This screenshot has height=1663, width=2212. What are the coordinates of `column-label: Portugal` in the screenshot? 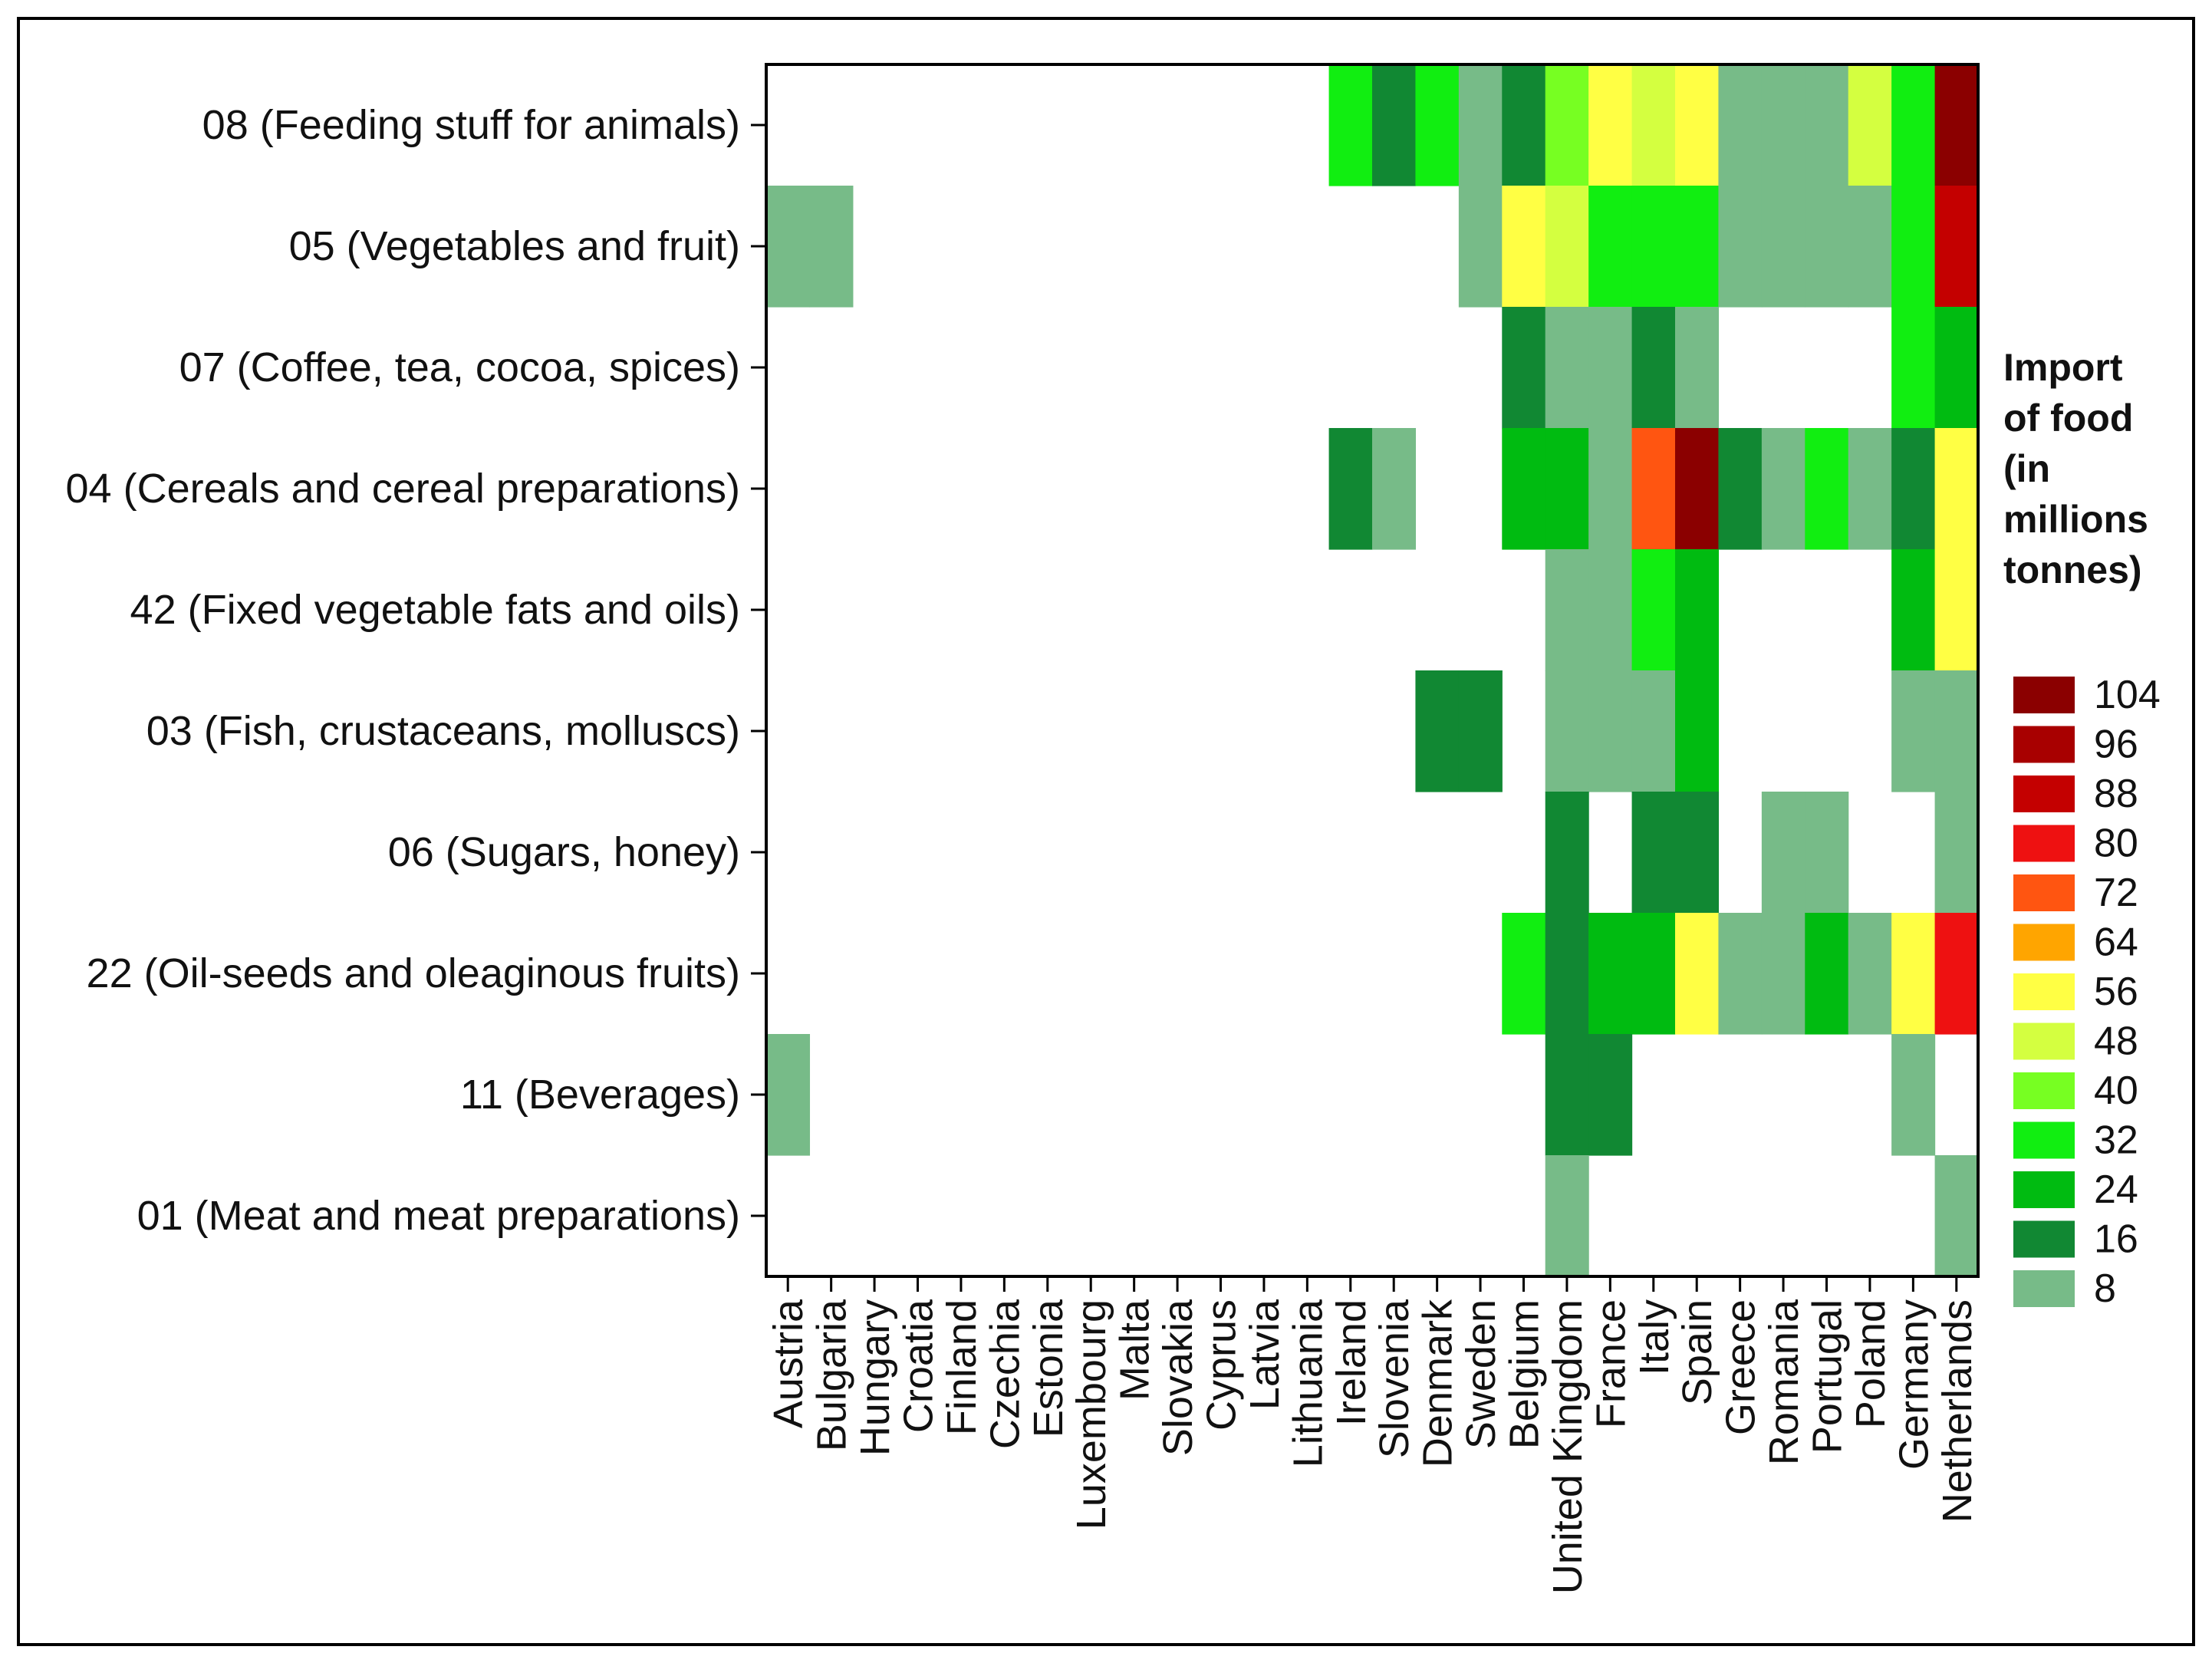 It's located at (1828, 1376).